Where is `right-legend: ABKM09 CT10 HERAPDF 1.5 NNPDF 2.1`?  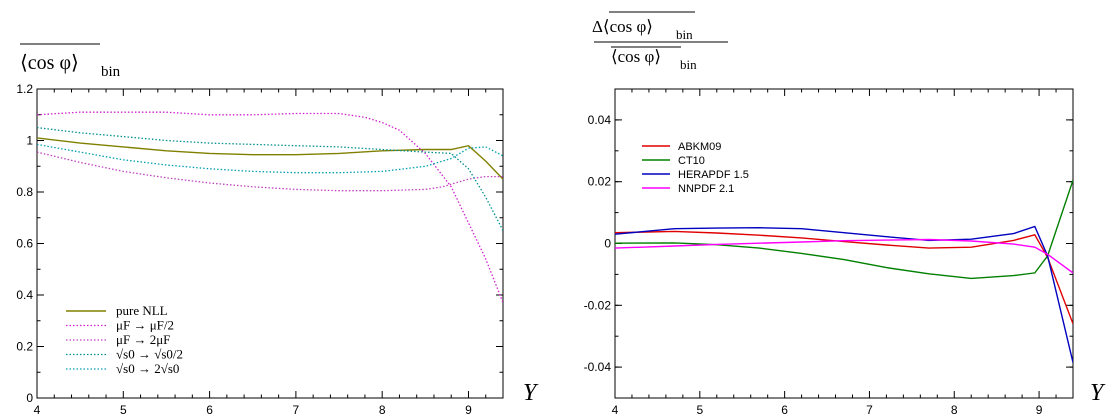 right-legend: ABKM09 CT10 HERAPDF 1.5 NNPDF 2.1 is located at coordinates (695, 168).